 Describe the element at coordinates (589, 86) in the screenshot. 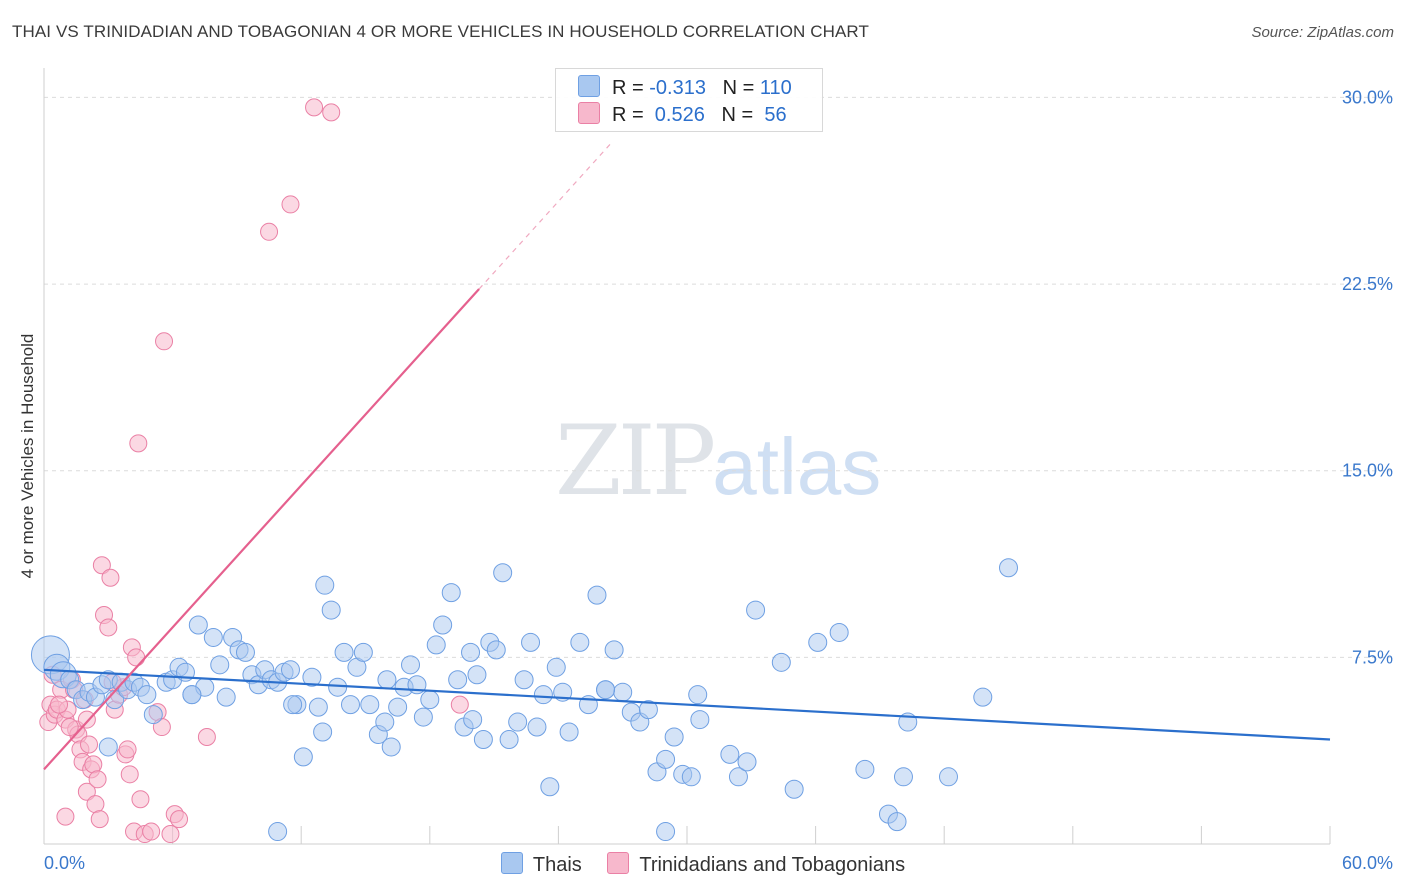

I see `legend-swatch-thai` at that location.